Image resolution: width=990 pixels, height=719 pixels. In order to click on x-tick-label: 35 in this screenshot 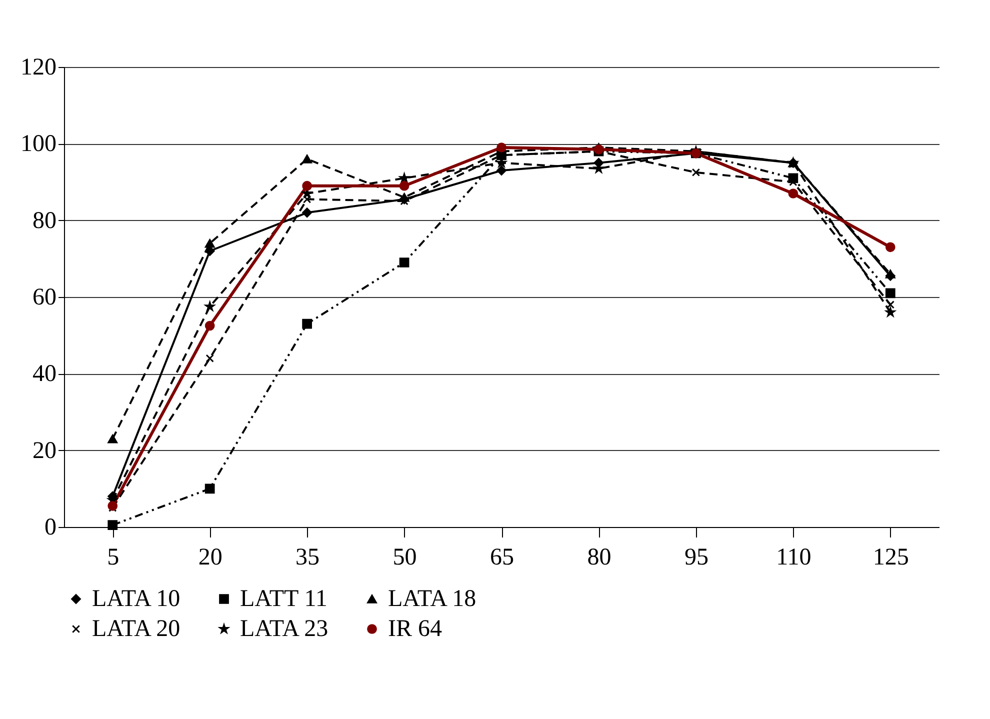, I will do `click(308, 557)`.